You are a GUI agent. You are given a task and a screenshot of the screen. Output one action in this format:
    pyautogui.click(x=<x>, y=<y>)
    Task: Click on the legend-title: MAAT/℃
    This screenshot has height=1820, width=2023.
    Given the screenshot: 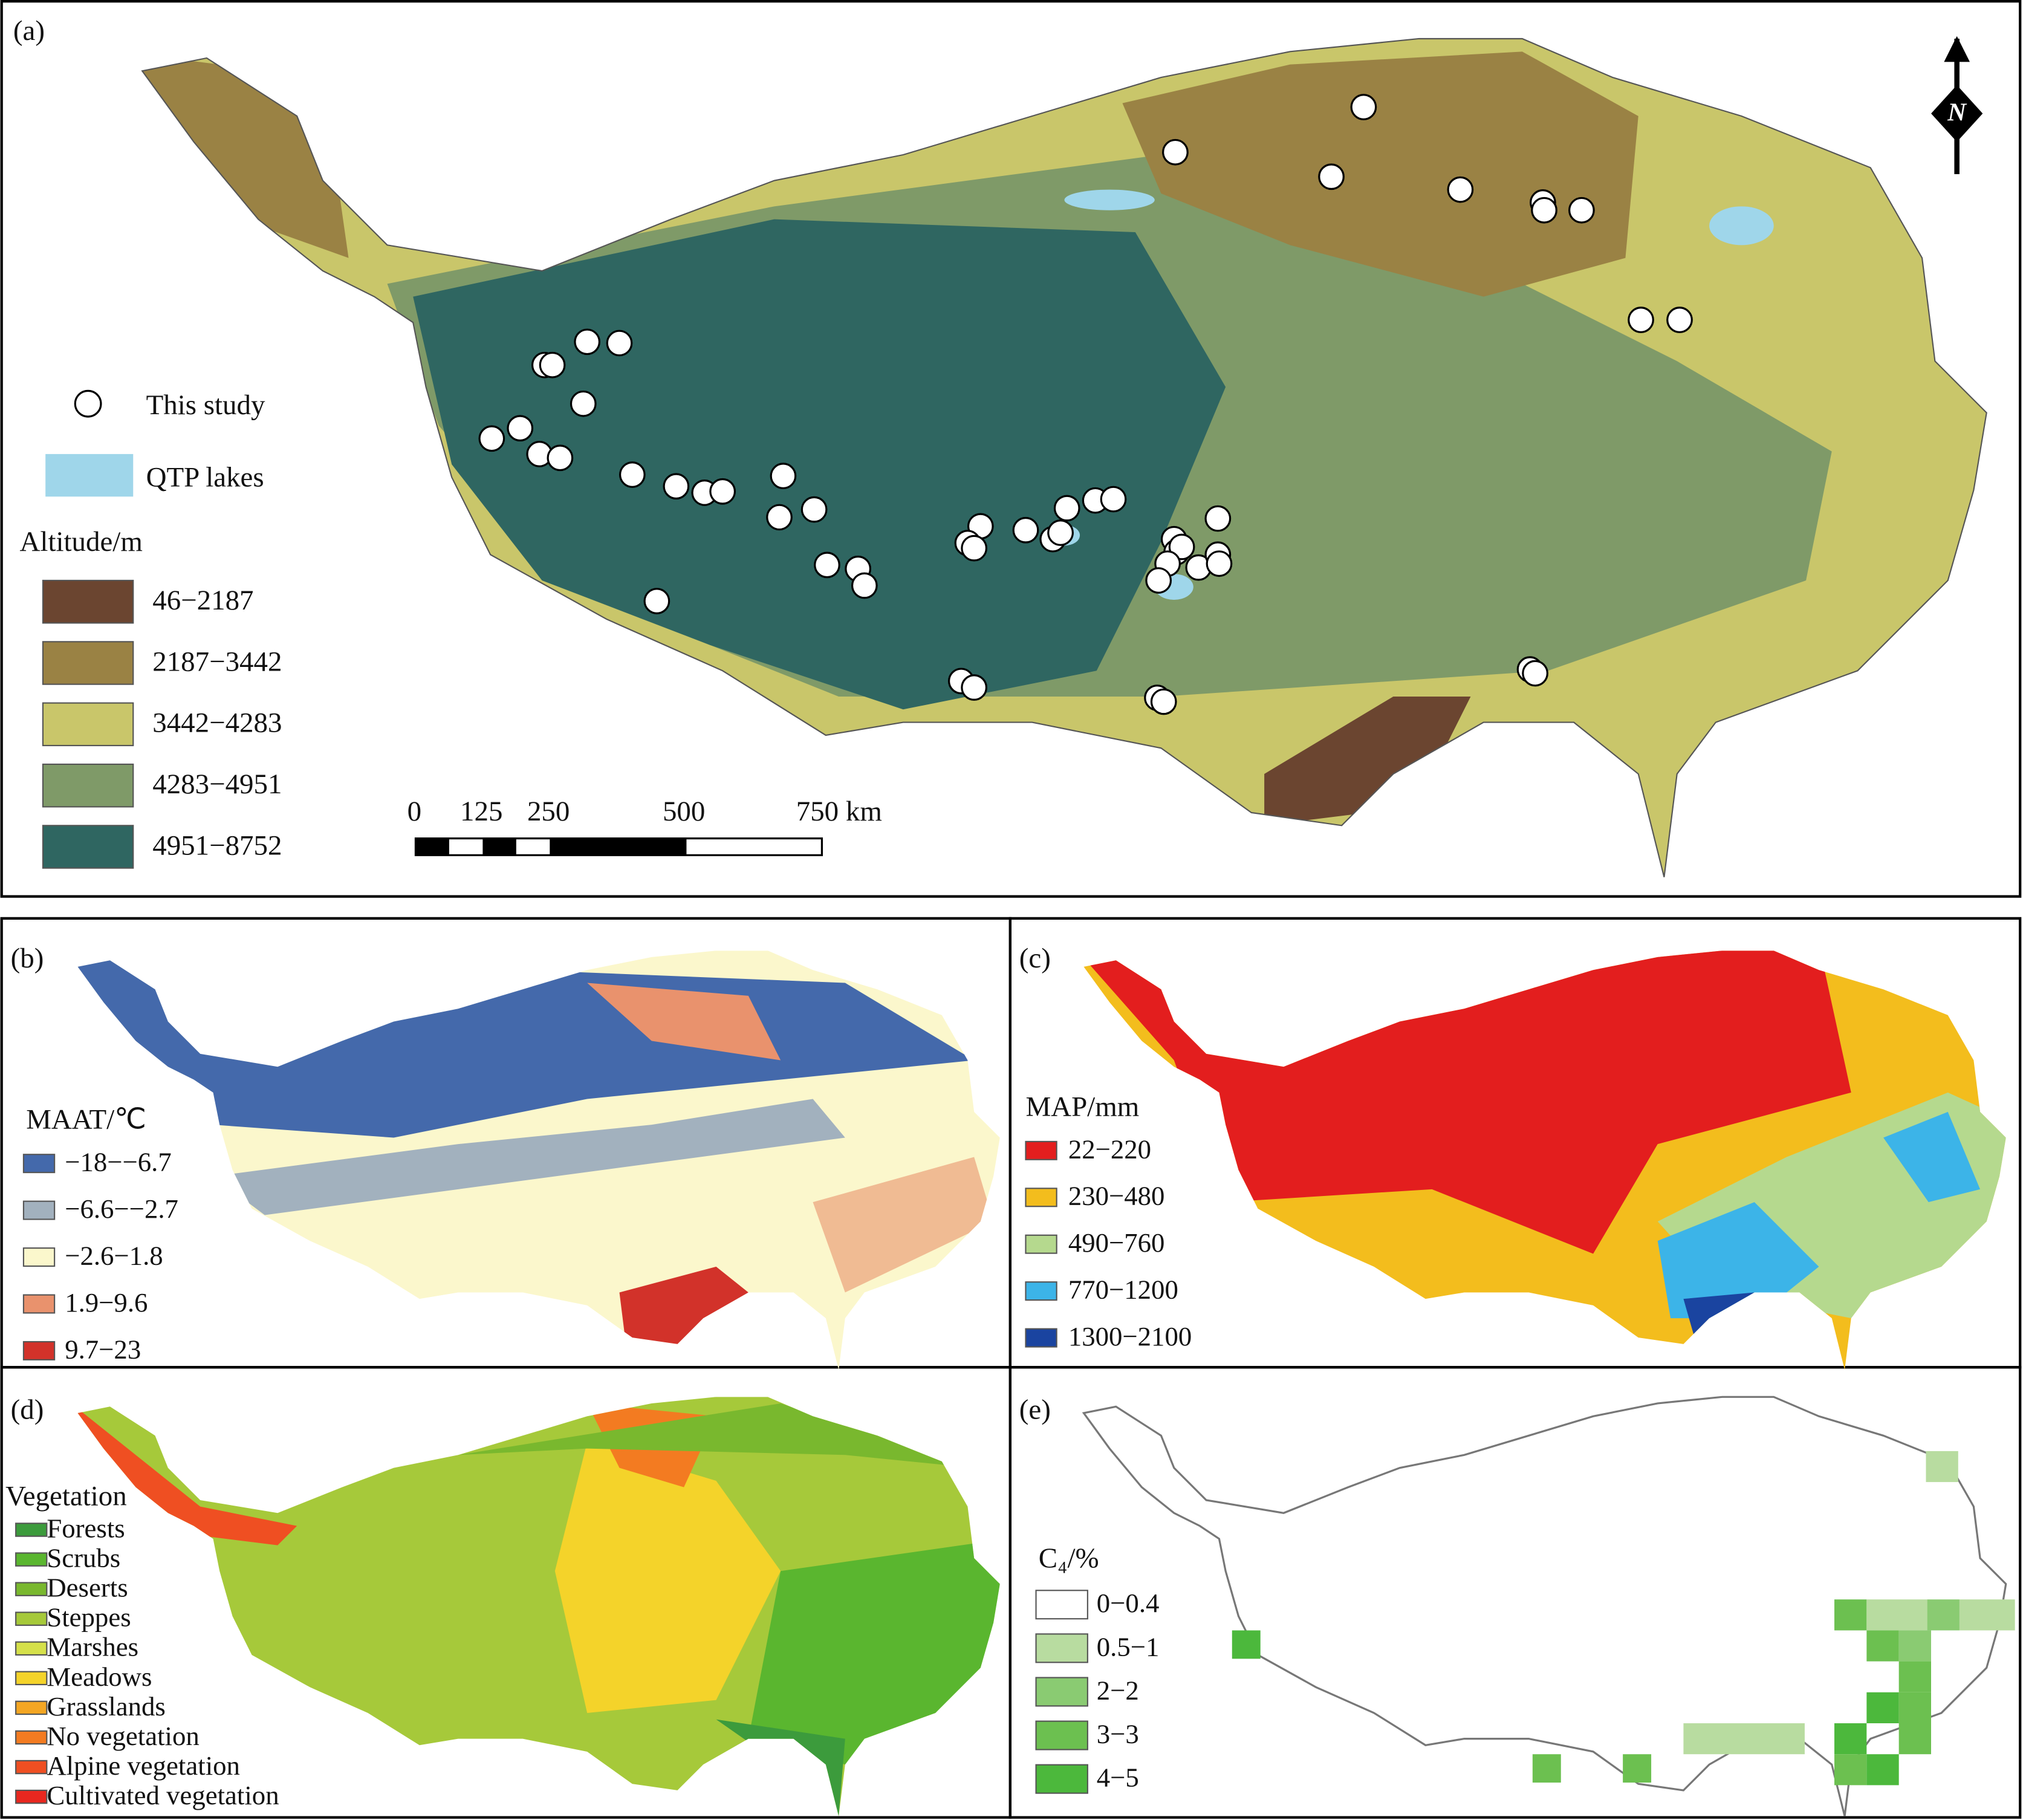 What is the action you would take?
    pyautogui.click(x=86, y=1120)
    